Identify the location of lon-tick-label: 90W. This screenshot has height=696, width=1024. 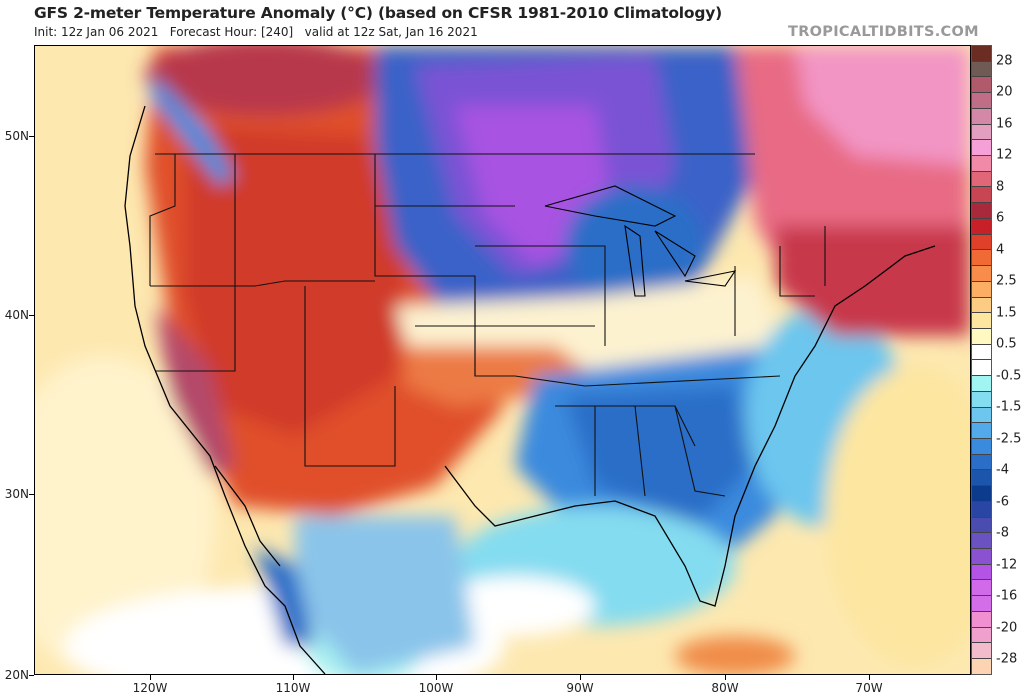
(580, 688).